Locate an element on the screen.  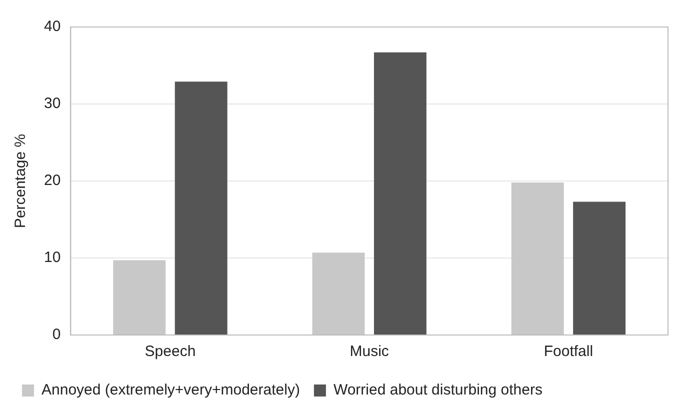
x-tick-label: Speech is located at coordinates (170, 351).